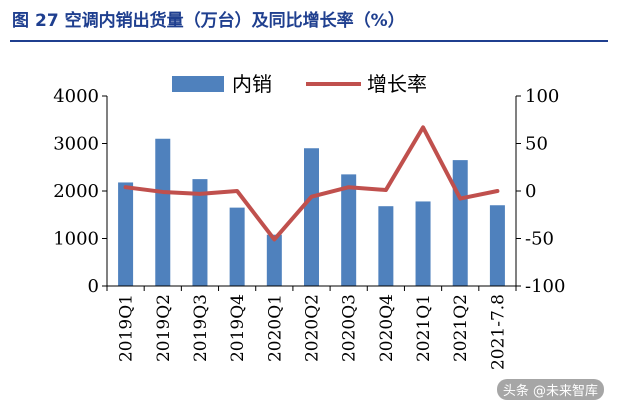  I want to click on x-category-label: 2021Q2, so click(461, 328).